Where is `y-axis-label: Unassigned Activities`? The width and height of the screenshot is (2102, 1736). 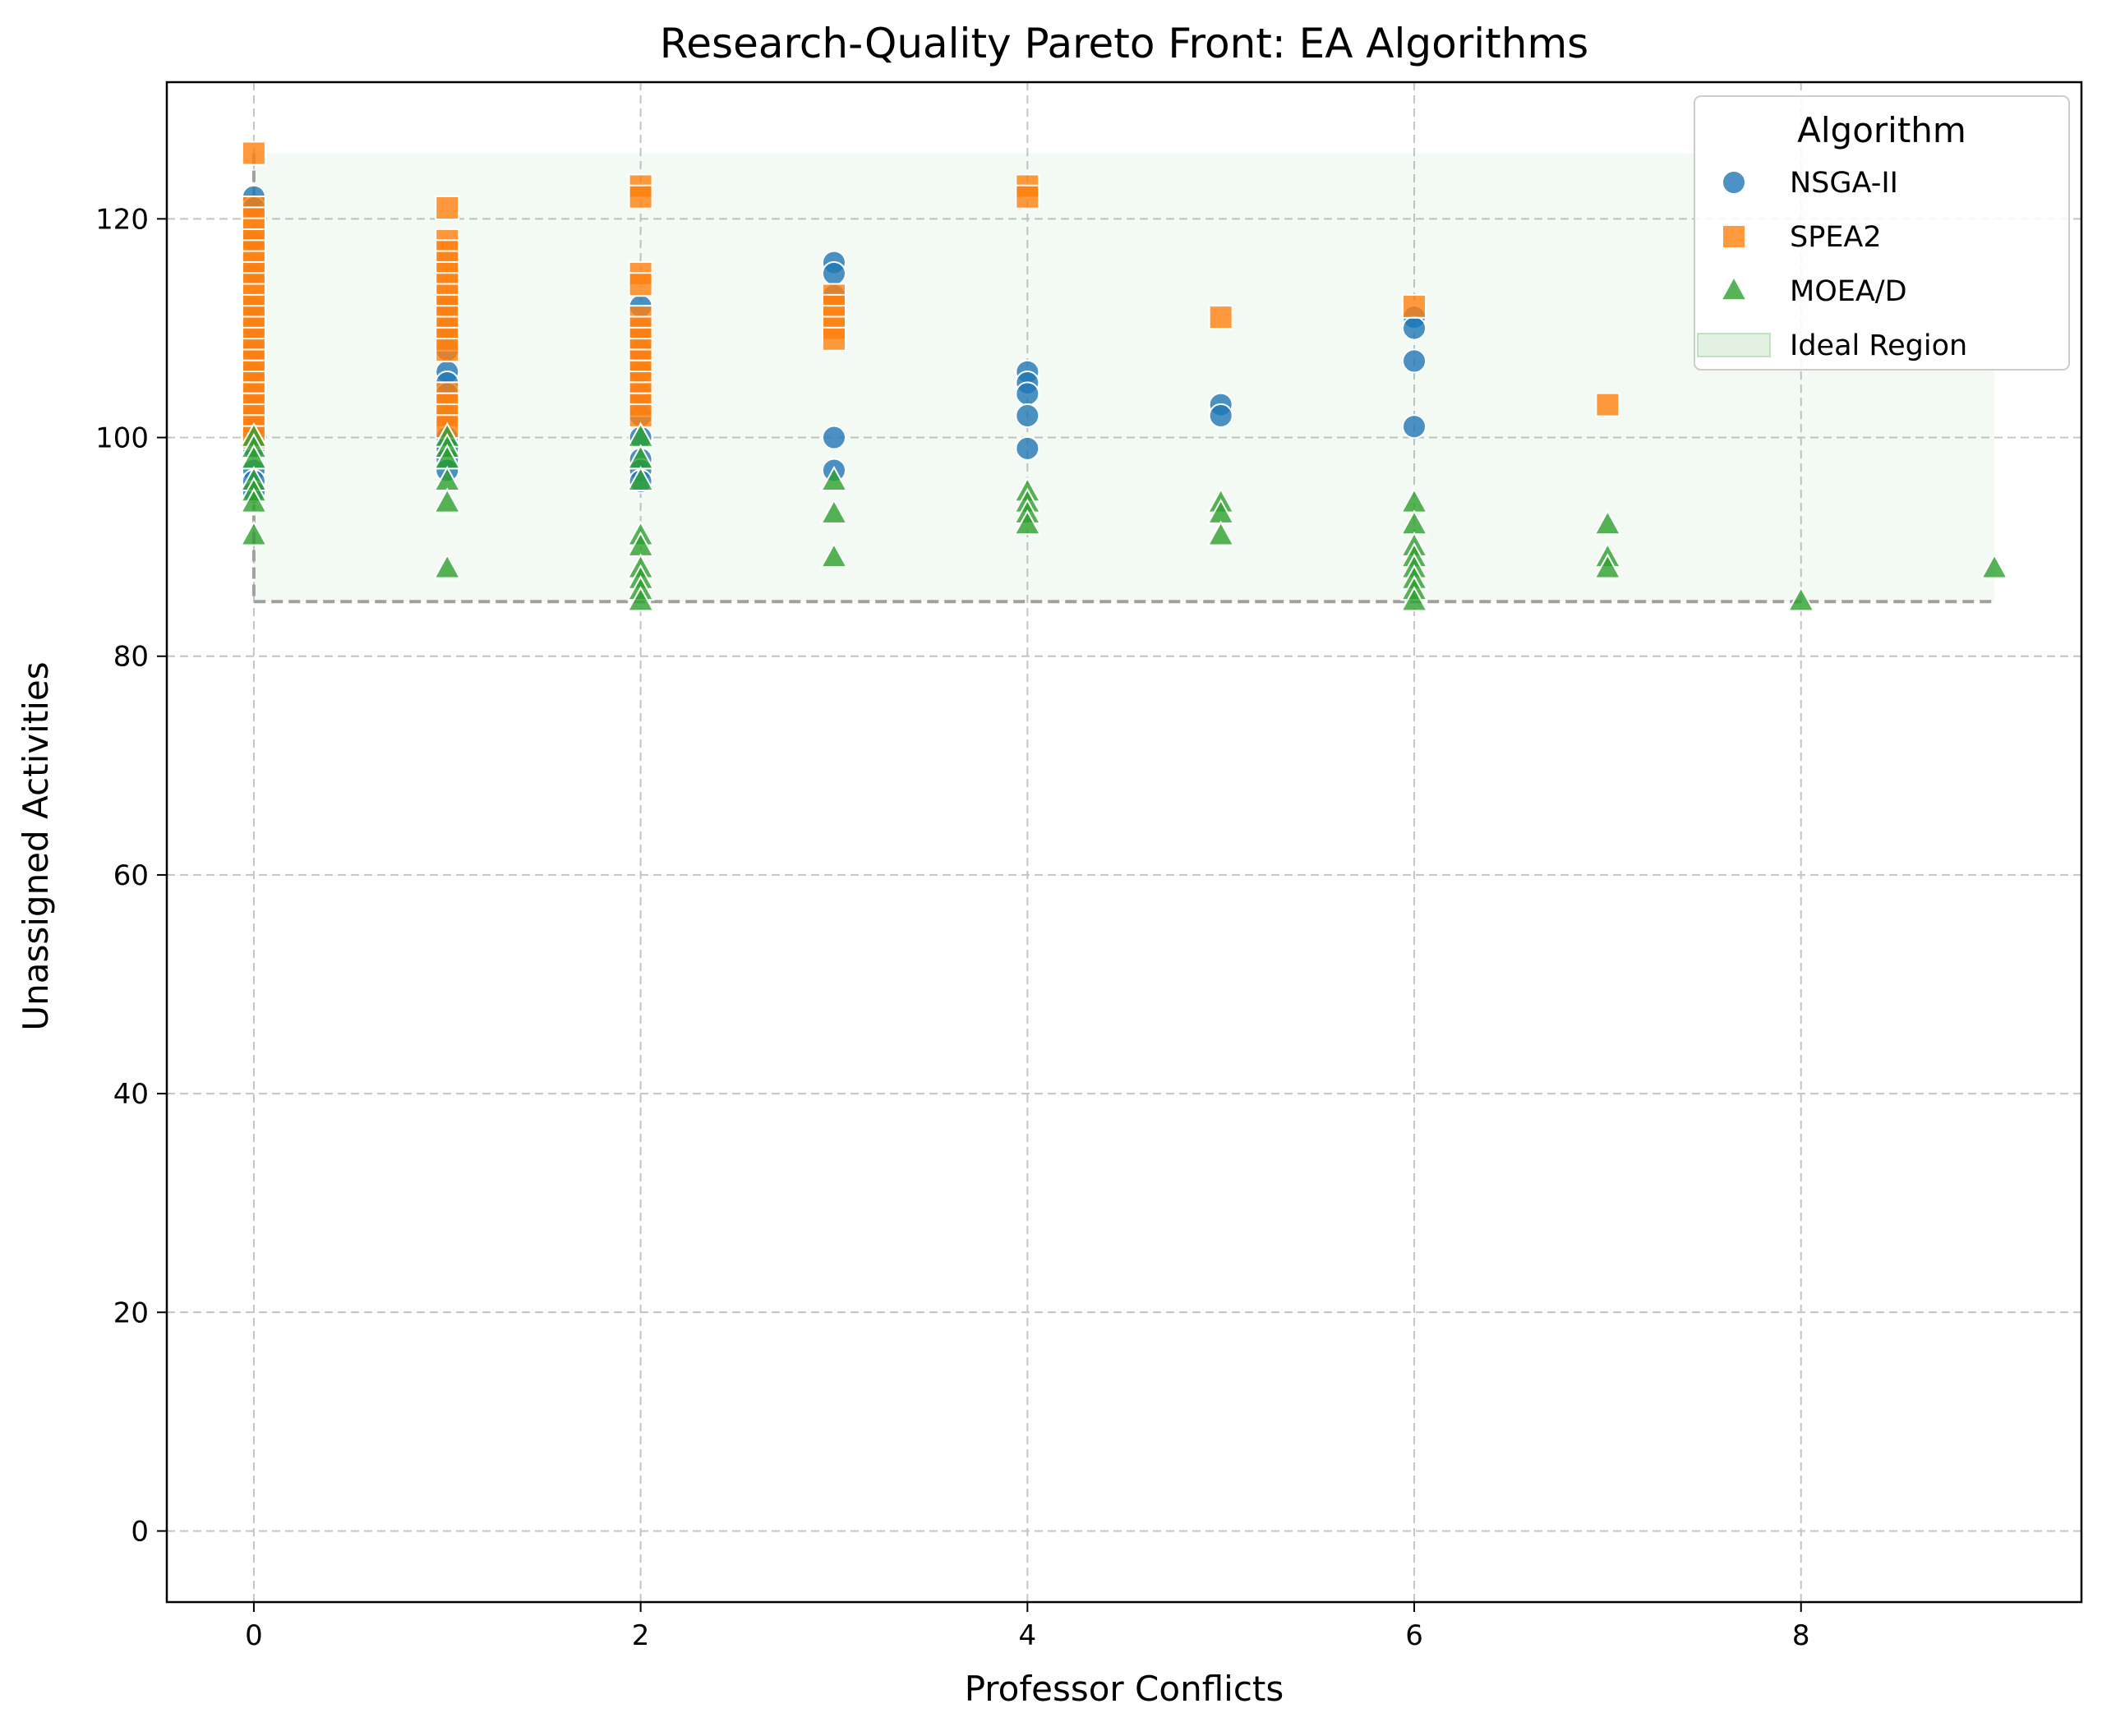 y-axis-label: Unassigned Activities is located at coordinates (36, 845).